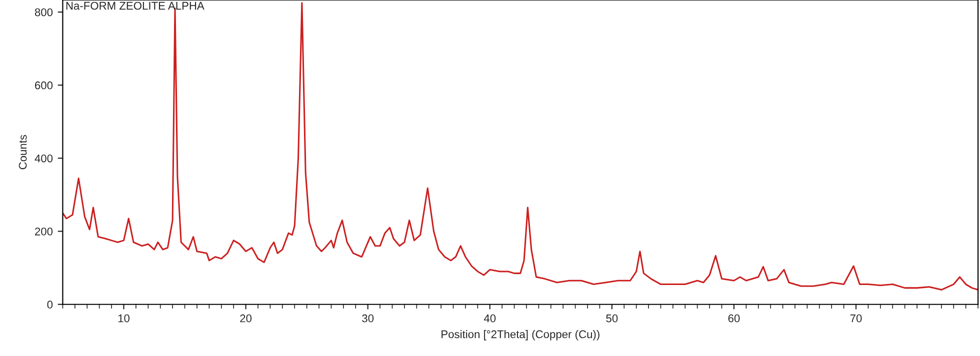  I want to click on x-tick-label: 60, so click(734, 318).